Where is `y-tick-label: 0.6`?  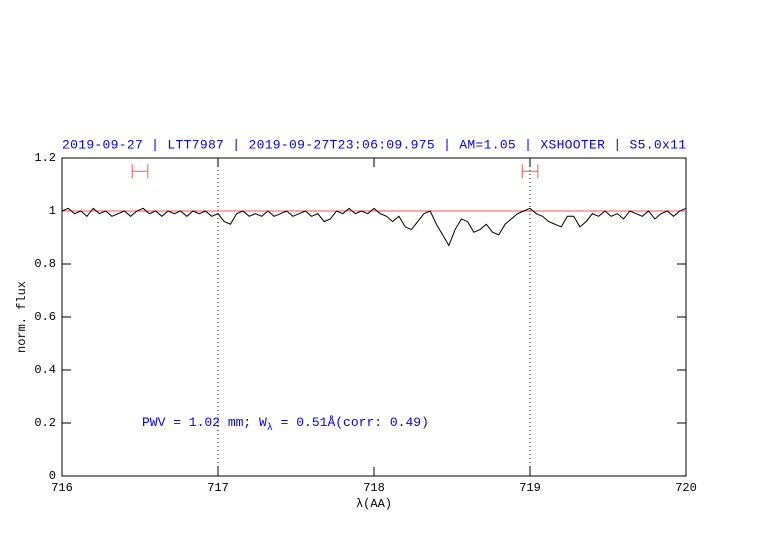 y-tick-label: 0.6 is located at coordinates (45, 317).